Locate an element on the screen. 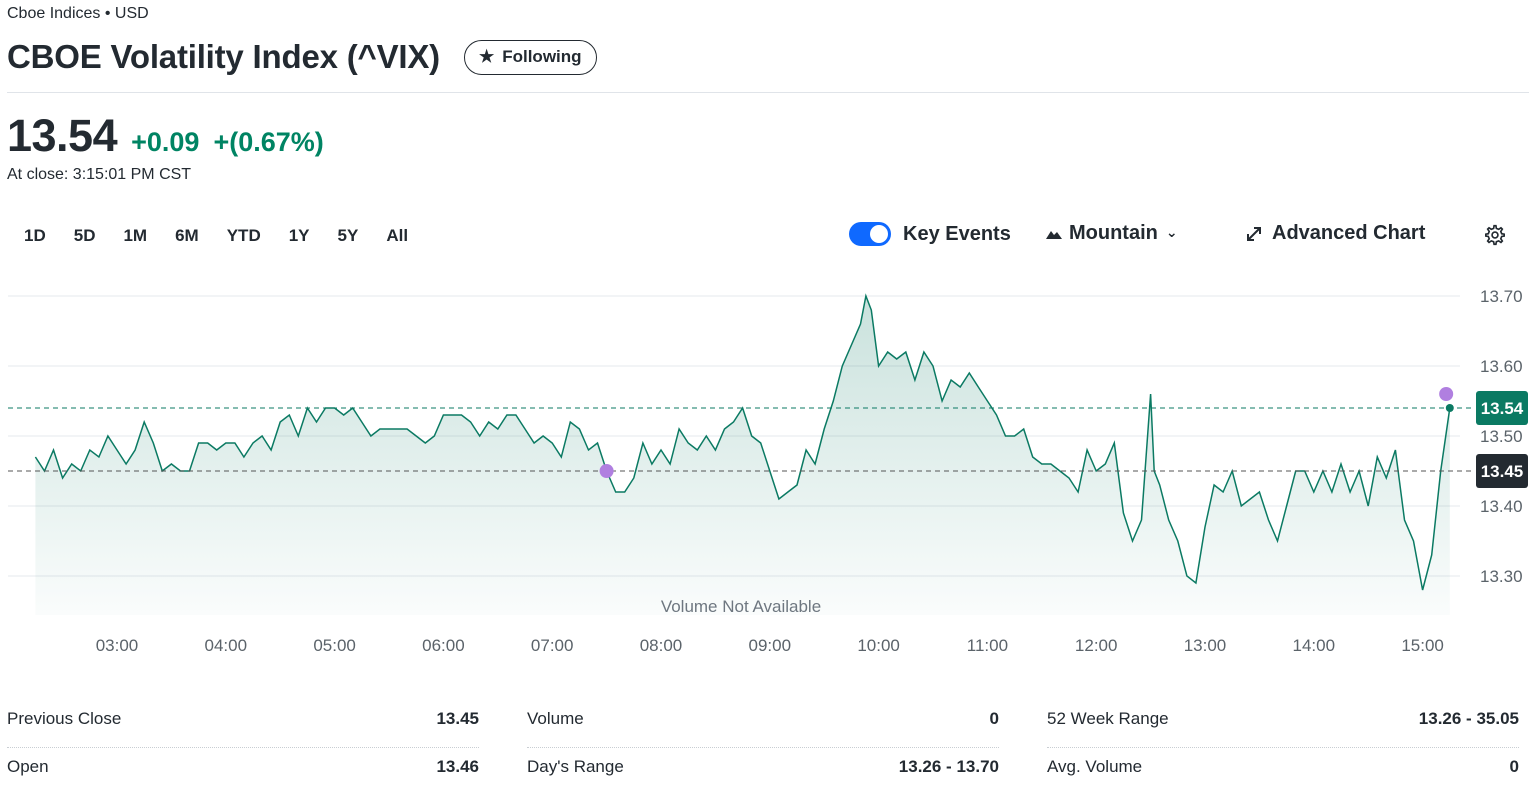  advanced-chart-label: Advanced Chart is located at coordinates (1349, 233).